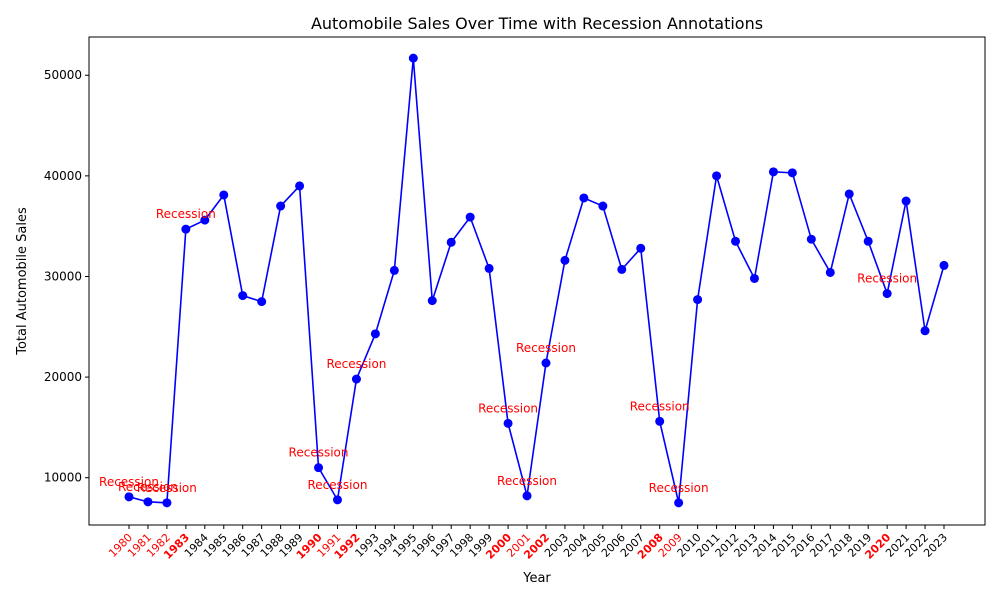 The width and height of the screenshot is (1000, 604). Describe the element at coordinates (536, 578) in the screenshot. I see `x-axis-label: Year` at that location.